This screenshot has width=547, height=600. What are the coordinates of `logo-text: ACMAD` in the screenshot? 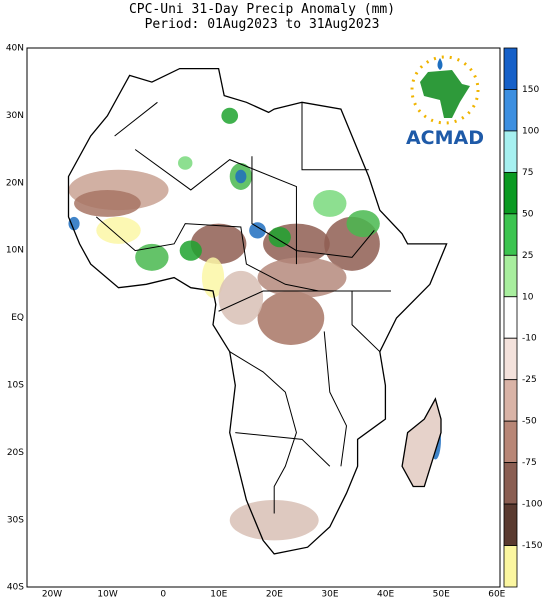 It's located at (445, 138).